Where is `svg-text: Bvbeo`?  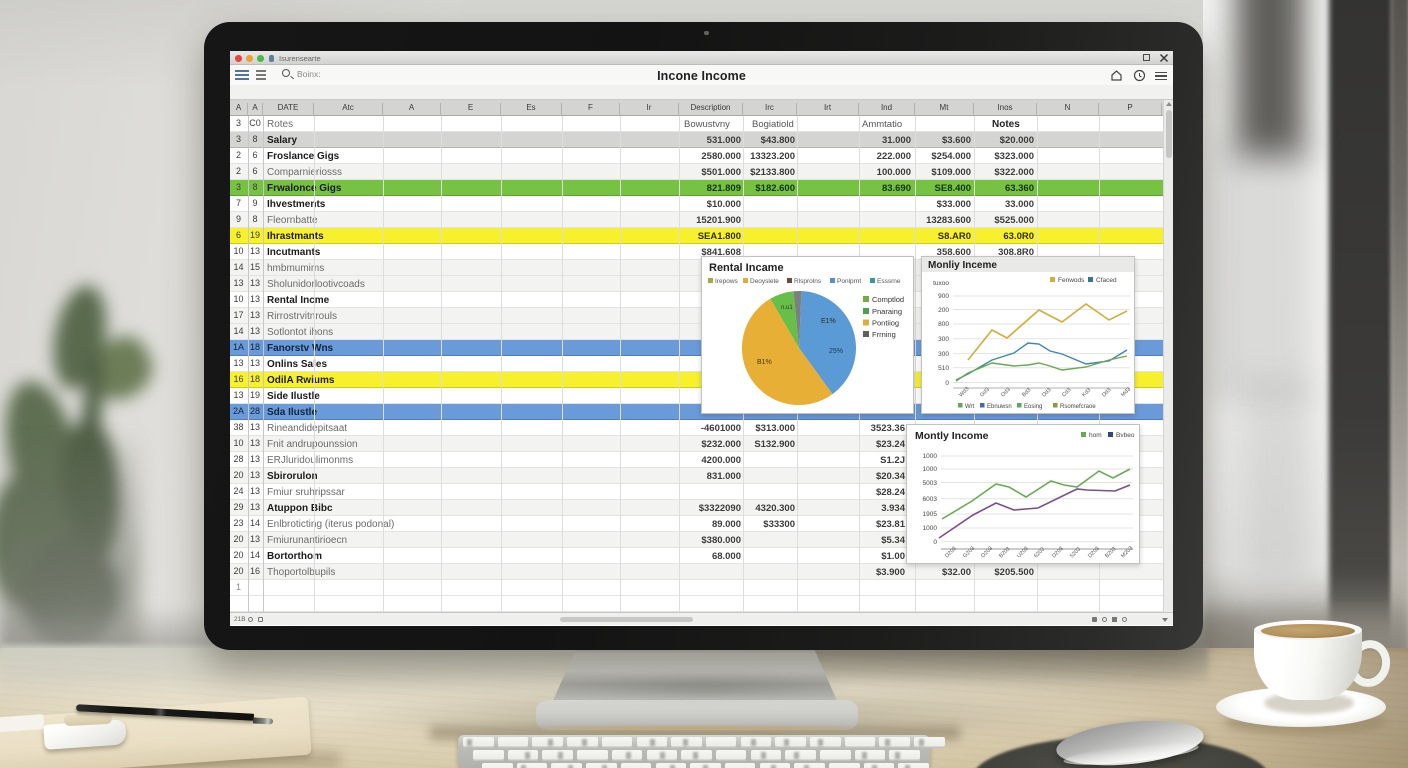
svg-text: Bvbeo is located at coordinates (1125, 435).